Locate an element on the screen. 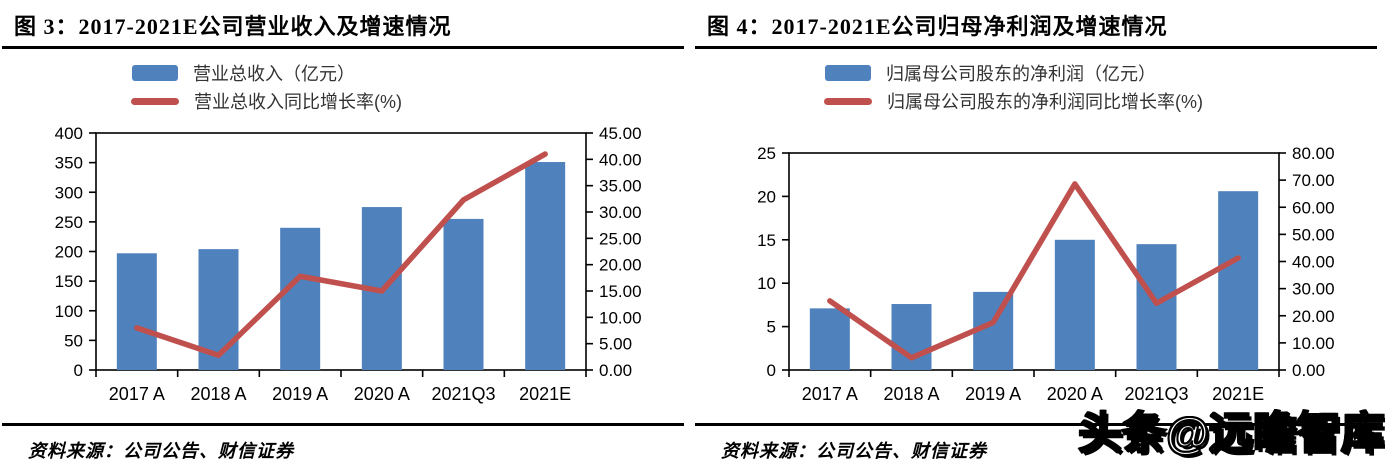  left-axis-tick-label: 10 is located at coordinates (766, 283).